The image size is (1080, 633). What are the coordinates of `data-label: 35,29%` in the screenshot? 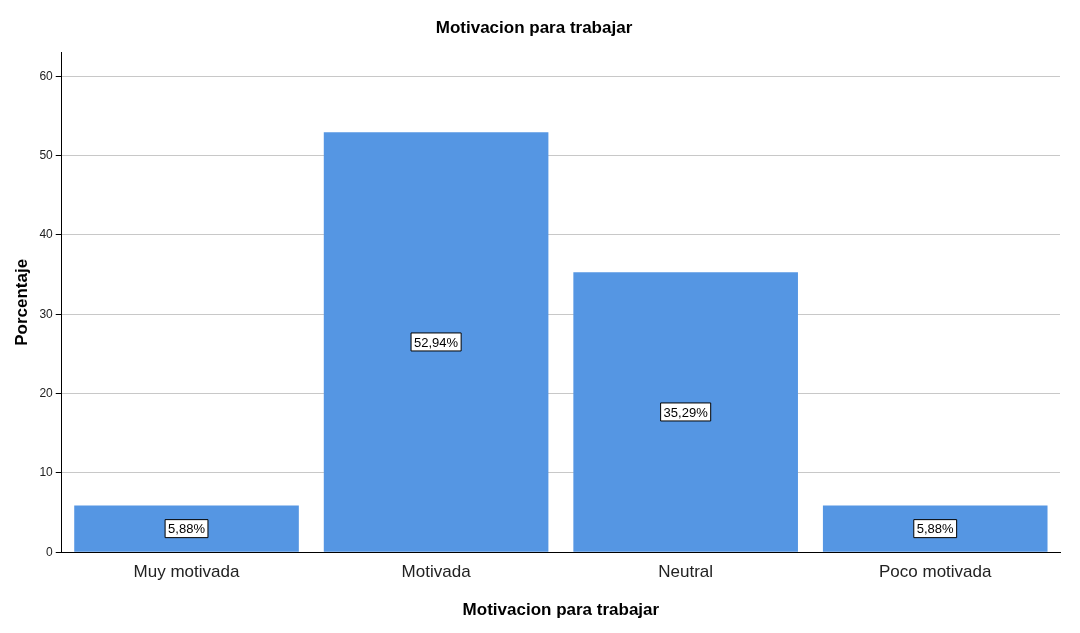 It's located at (686, 412).